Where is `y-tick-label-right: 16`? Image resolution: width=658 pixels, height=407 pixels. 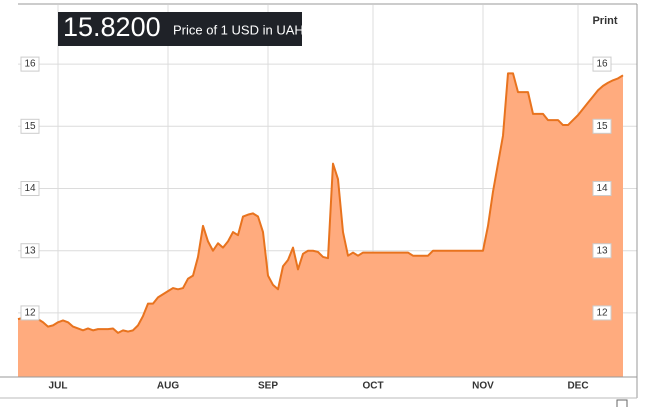
y-tick-label-right: 16 is located at coordinates (602, 64).